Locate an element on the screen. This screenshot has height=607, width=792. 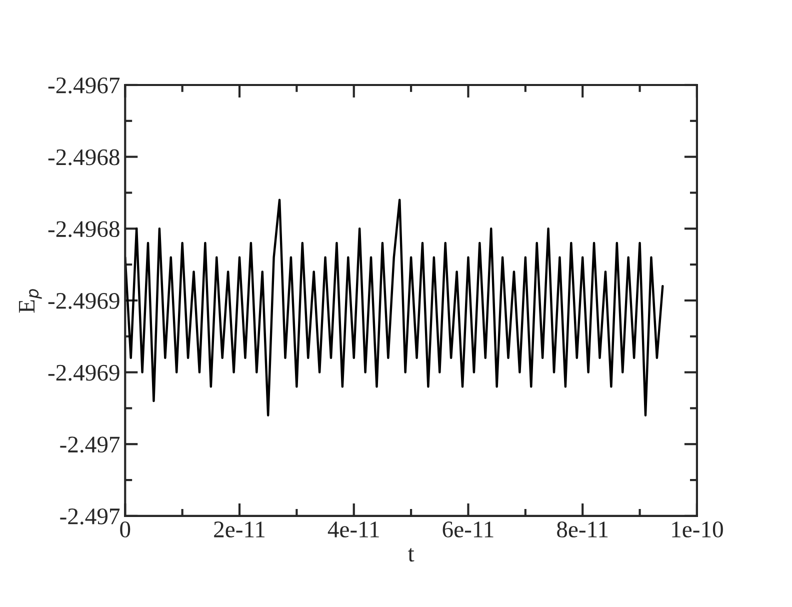
x-tick-label: 1e-10 is located at coordinates (697, 529).